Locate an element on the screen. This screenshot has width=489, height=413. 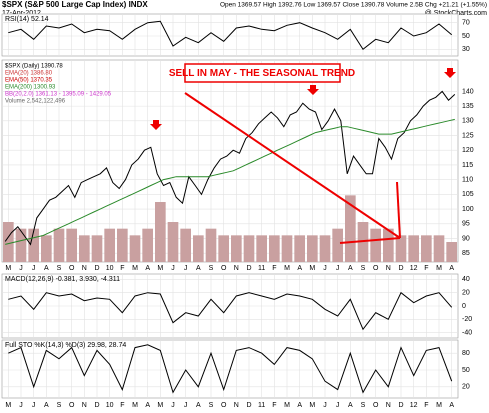
panel-label: RSI(14) 52.14 is located at coordinates (27, 19).